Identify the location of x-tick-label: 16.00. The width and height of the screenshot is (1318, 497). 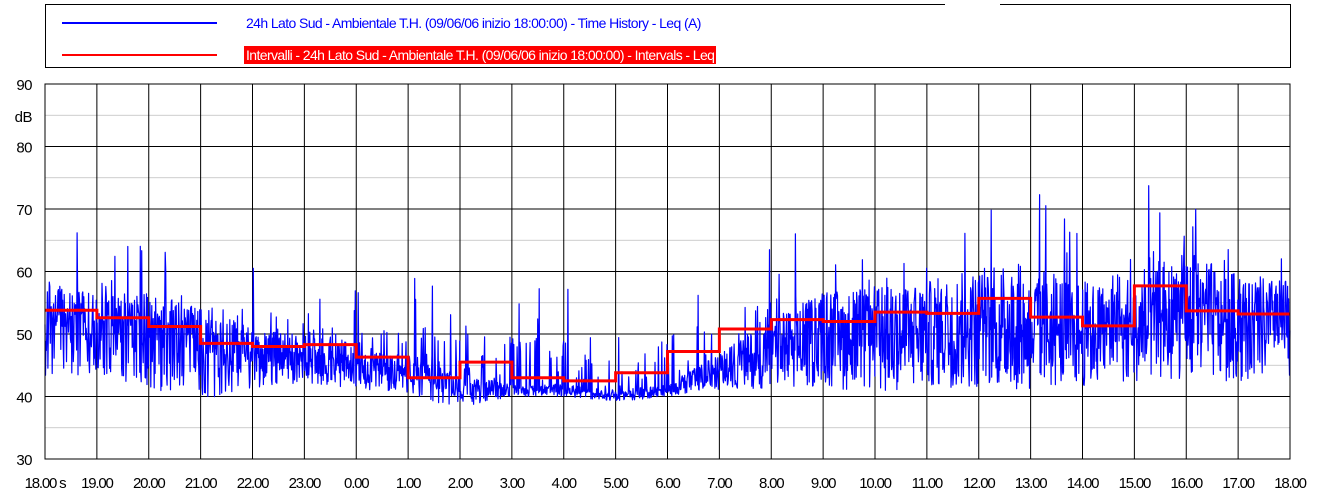
(1186, 483).